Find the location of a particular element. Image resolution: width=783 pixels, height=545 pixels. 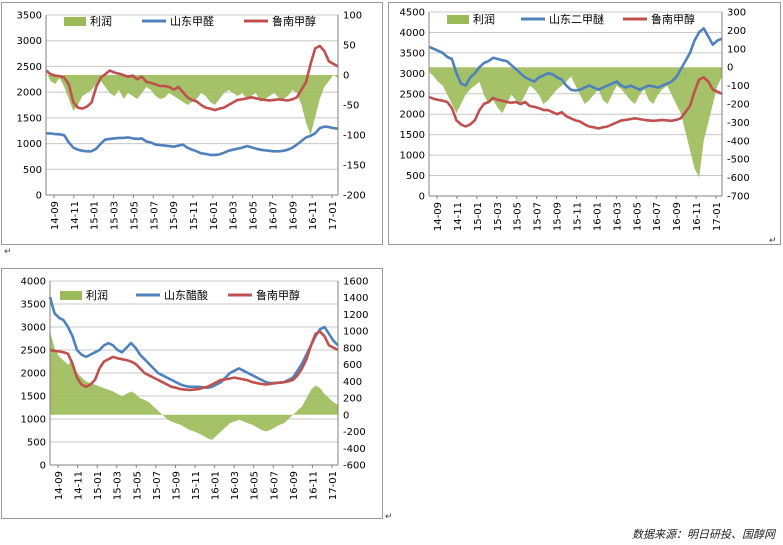

legend-label: 山东甲醛 is located at coordinates (192, 21).